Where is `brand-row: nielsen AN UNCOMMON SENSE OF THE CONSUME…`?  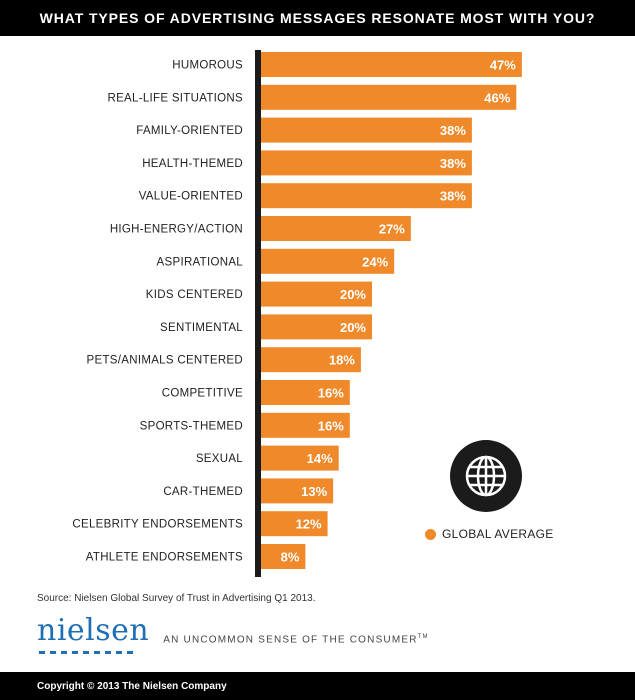
brand-row: nielsen AN UNCOMMON SENSE OF THE CONSUME… is located at coordinates (233, 635).